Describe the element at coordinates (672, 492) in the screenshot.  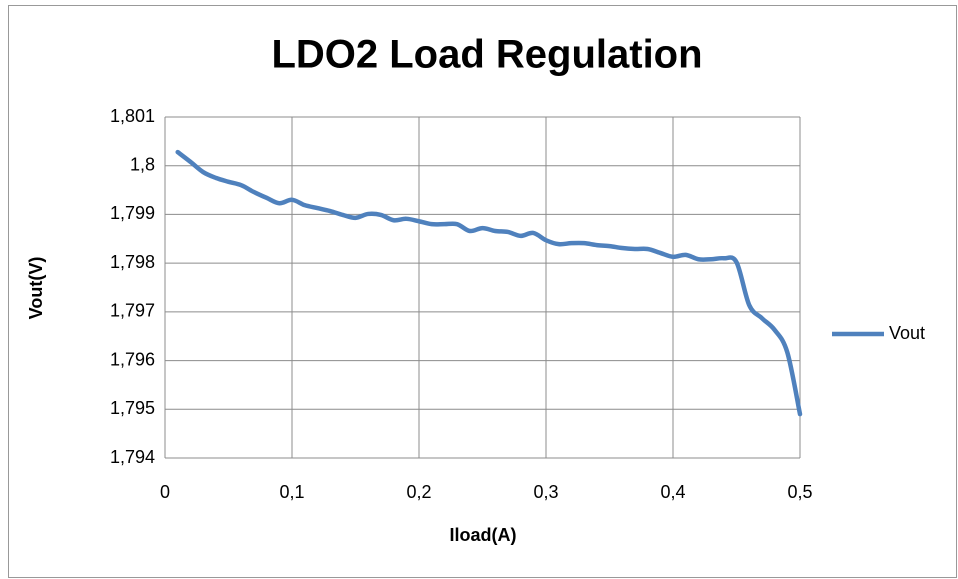
I see `x-tick-label: 0,4` at that location.